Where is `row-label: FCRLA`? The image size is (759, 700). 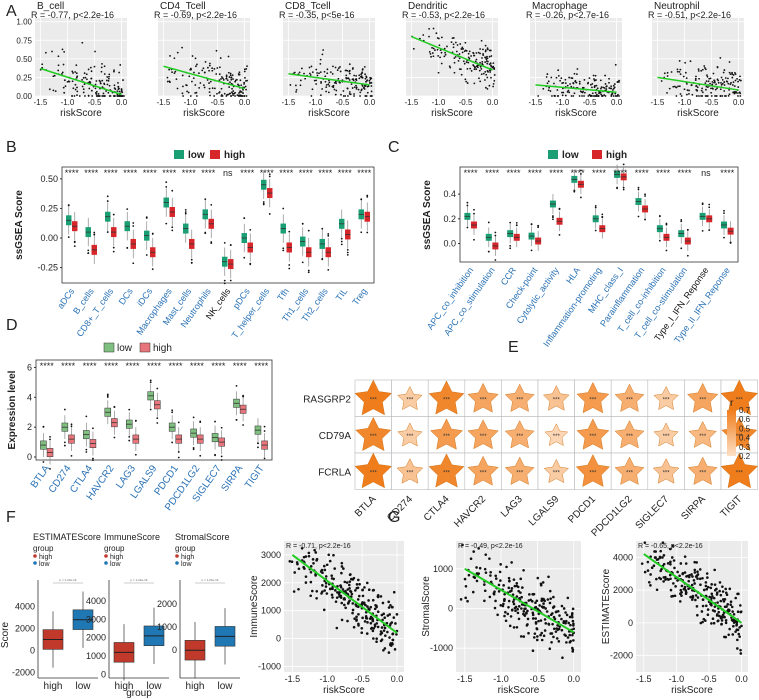 row-label: FCRLA is located at coordinates (334, 472).